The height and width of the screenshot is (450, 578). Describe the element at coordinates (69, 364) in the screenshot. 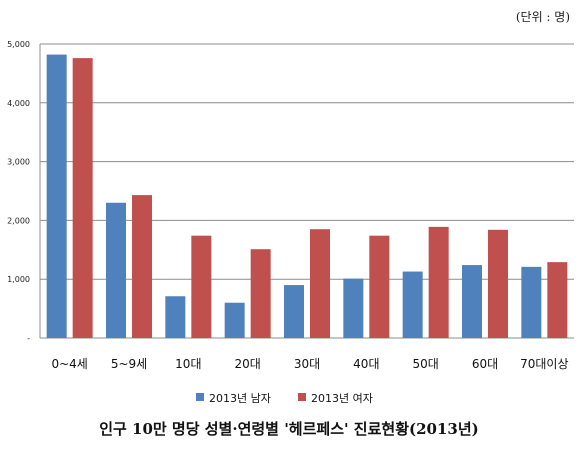

I see `x-tick-label: 0~4세` at that location.